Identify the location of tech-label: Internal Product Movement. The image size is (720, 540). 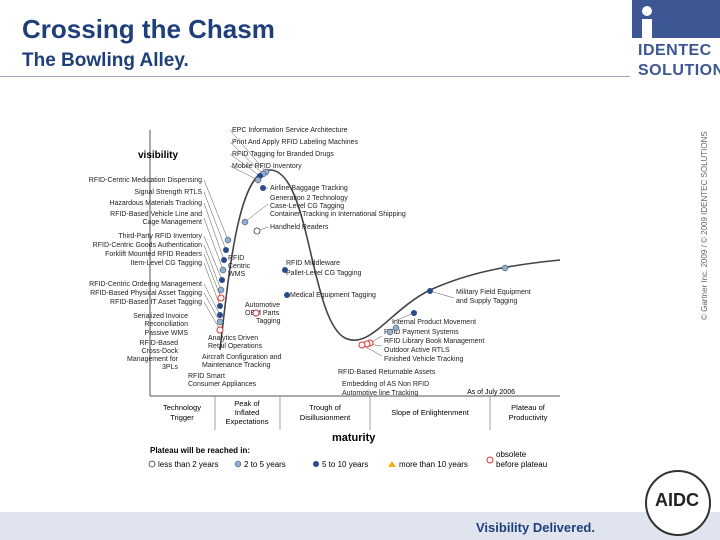
(434, 322).